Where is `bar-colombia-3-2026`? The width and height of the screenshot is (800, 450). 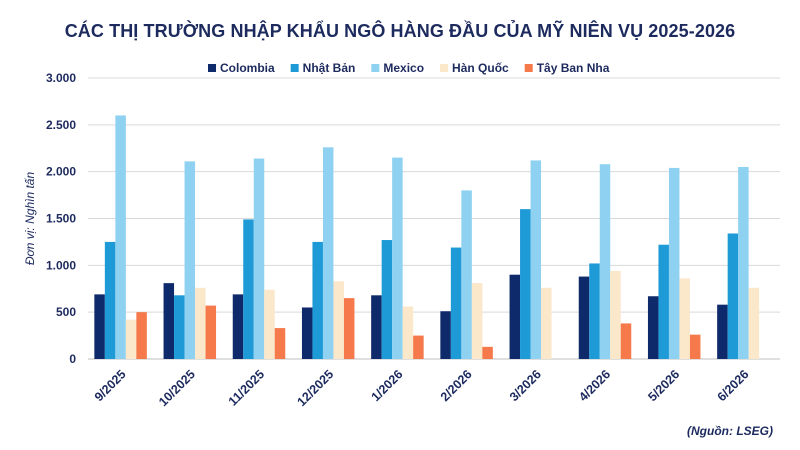
bar-colombia-3-2026 is located at coordinates (515, 316).